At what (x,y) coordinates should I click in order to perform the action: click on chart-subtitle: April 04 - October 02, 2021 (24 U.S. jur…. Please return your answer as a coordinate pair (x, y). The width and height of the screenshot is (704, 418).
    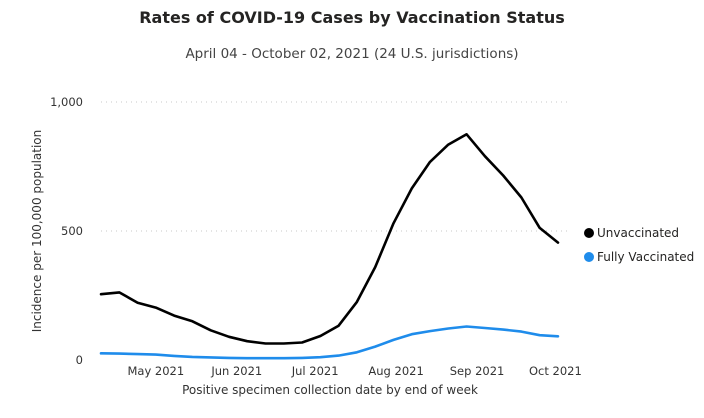
    Looking at the image, I should click on (352, 54).